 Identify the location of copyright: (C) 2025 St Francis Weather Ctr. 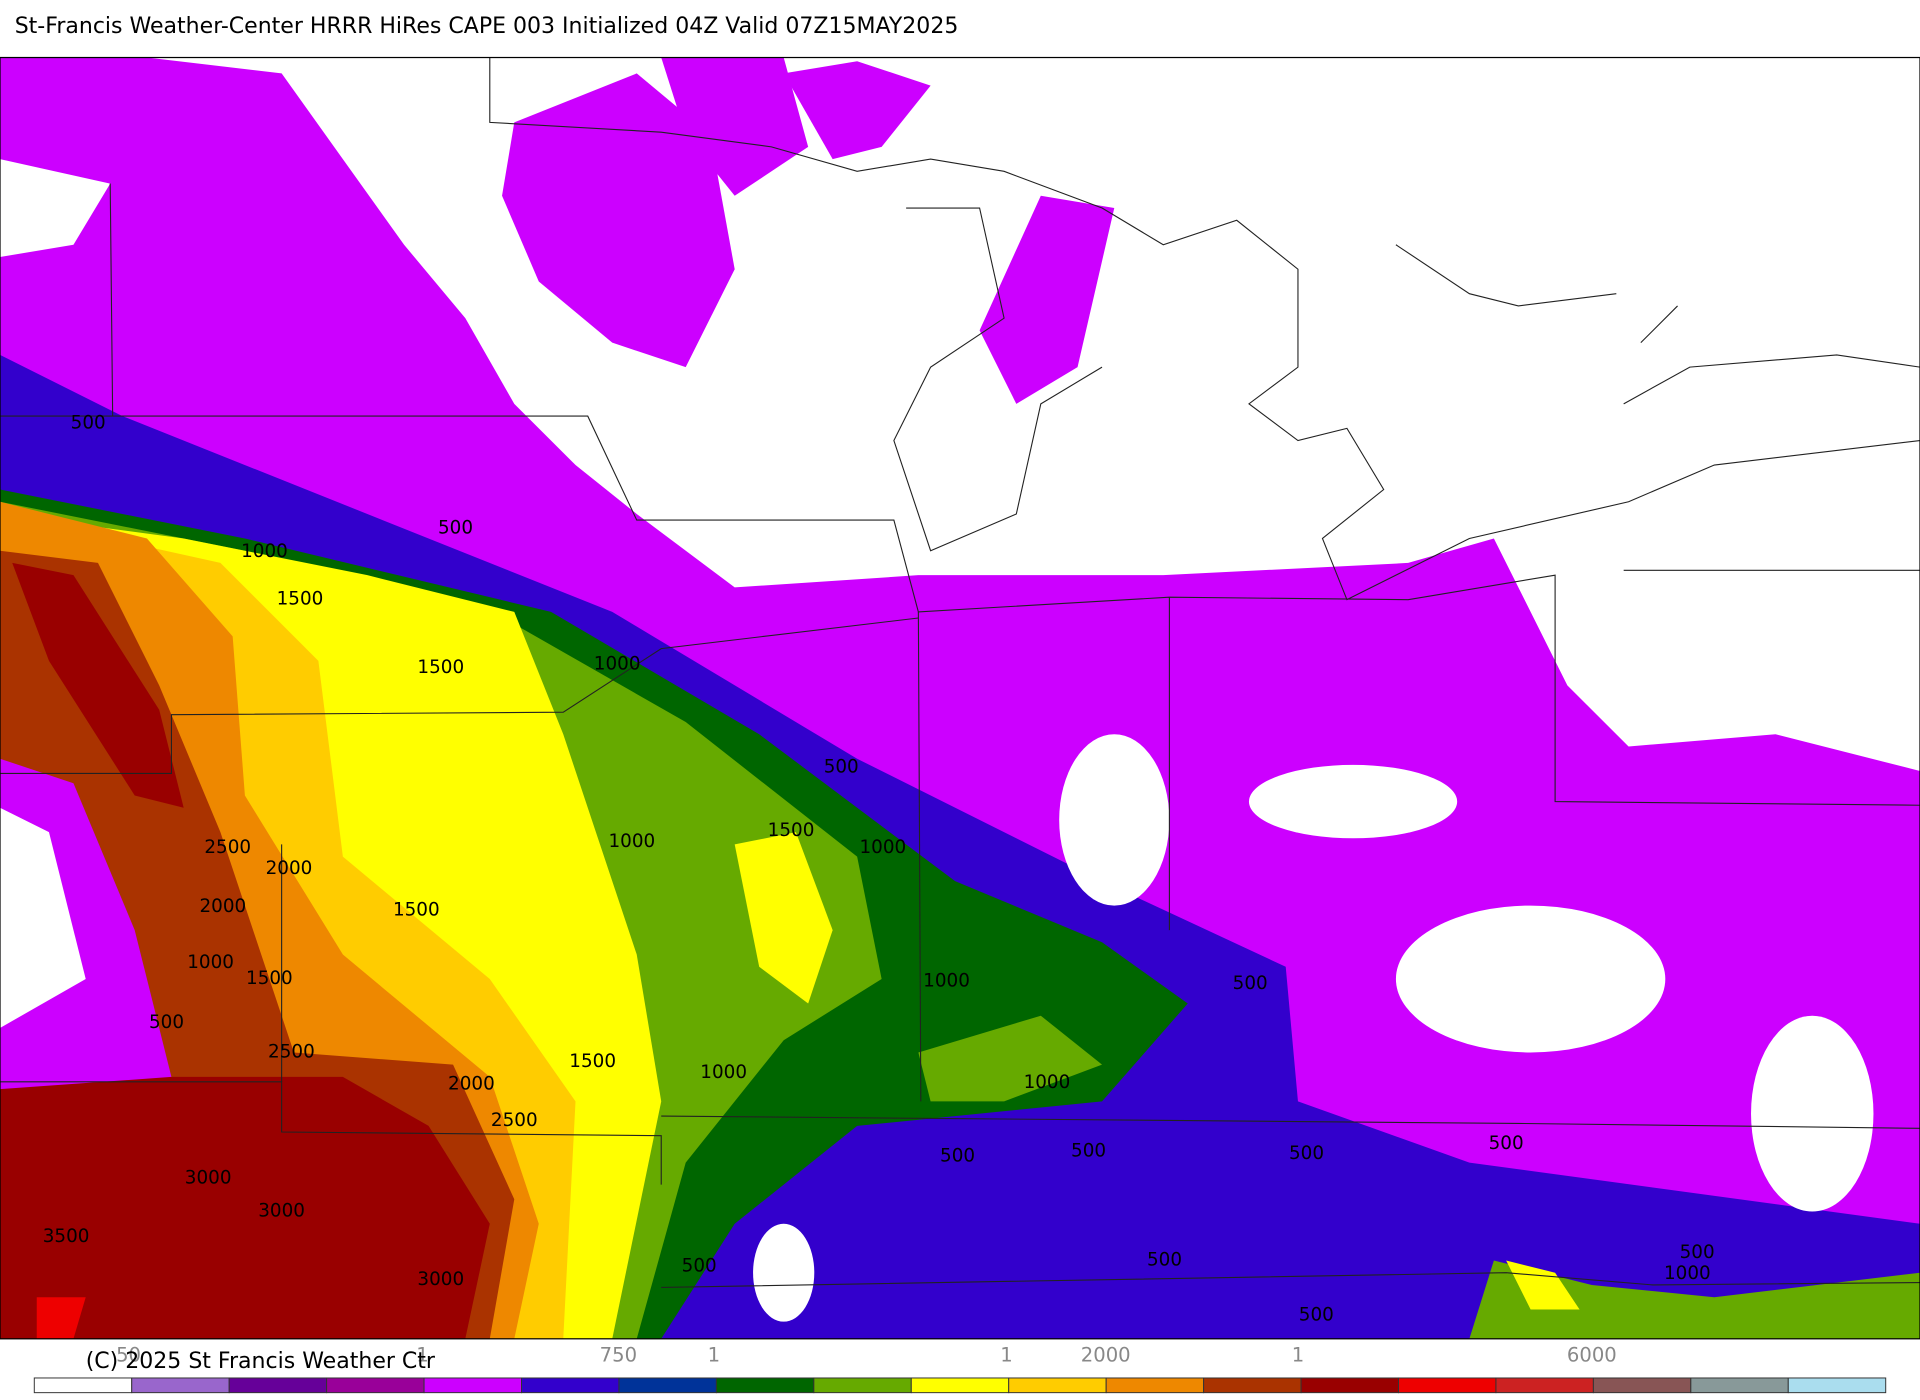
(261, 1361).